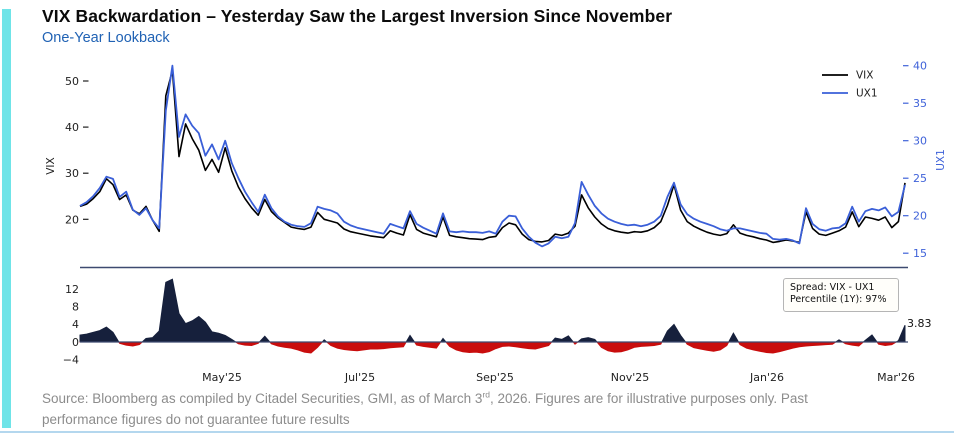 The image size is (954, 433). I want to click on left-tick-label: 50, so click(72, 81).